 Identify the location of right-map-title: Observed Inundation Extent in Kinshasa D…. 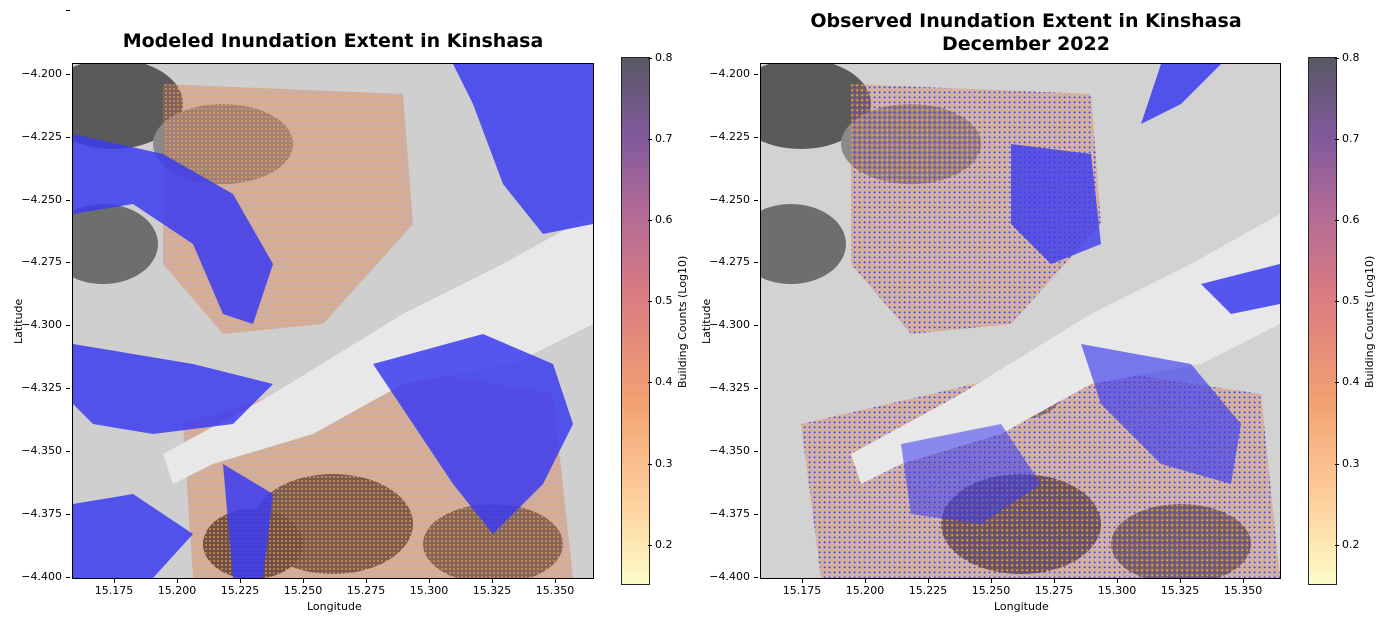
(1026, 32).